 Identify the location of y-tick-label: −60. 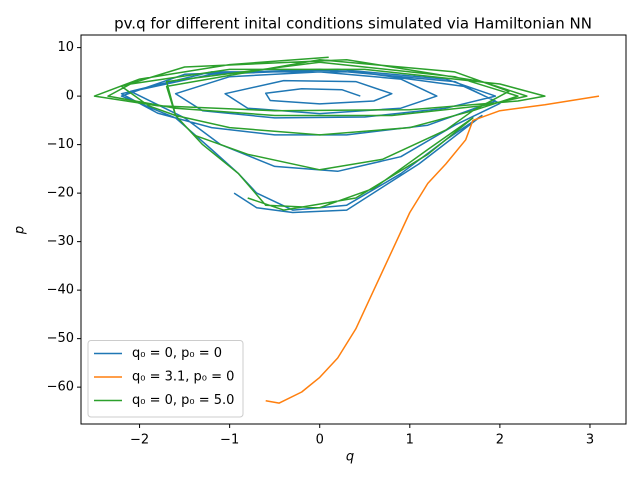
(60, 387).